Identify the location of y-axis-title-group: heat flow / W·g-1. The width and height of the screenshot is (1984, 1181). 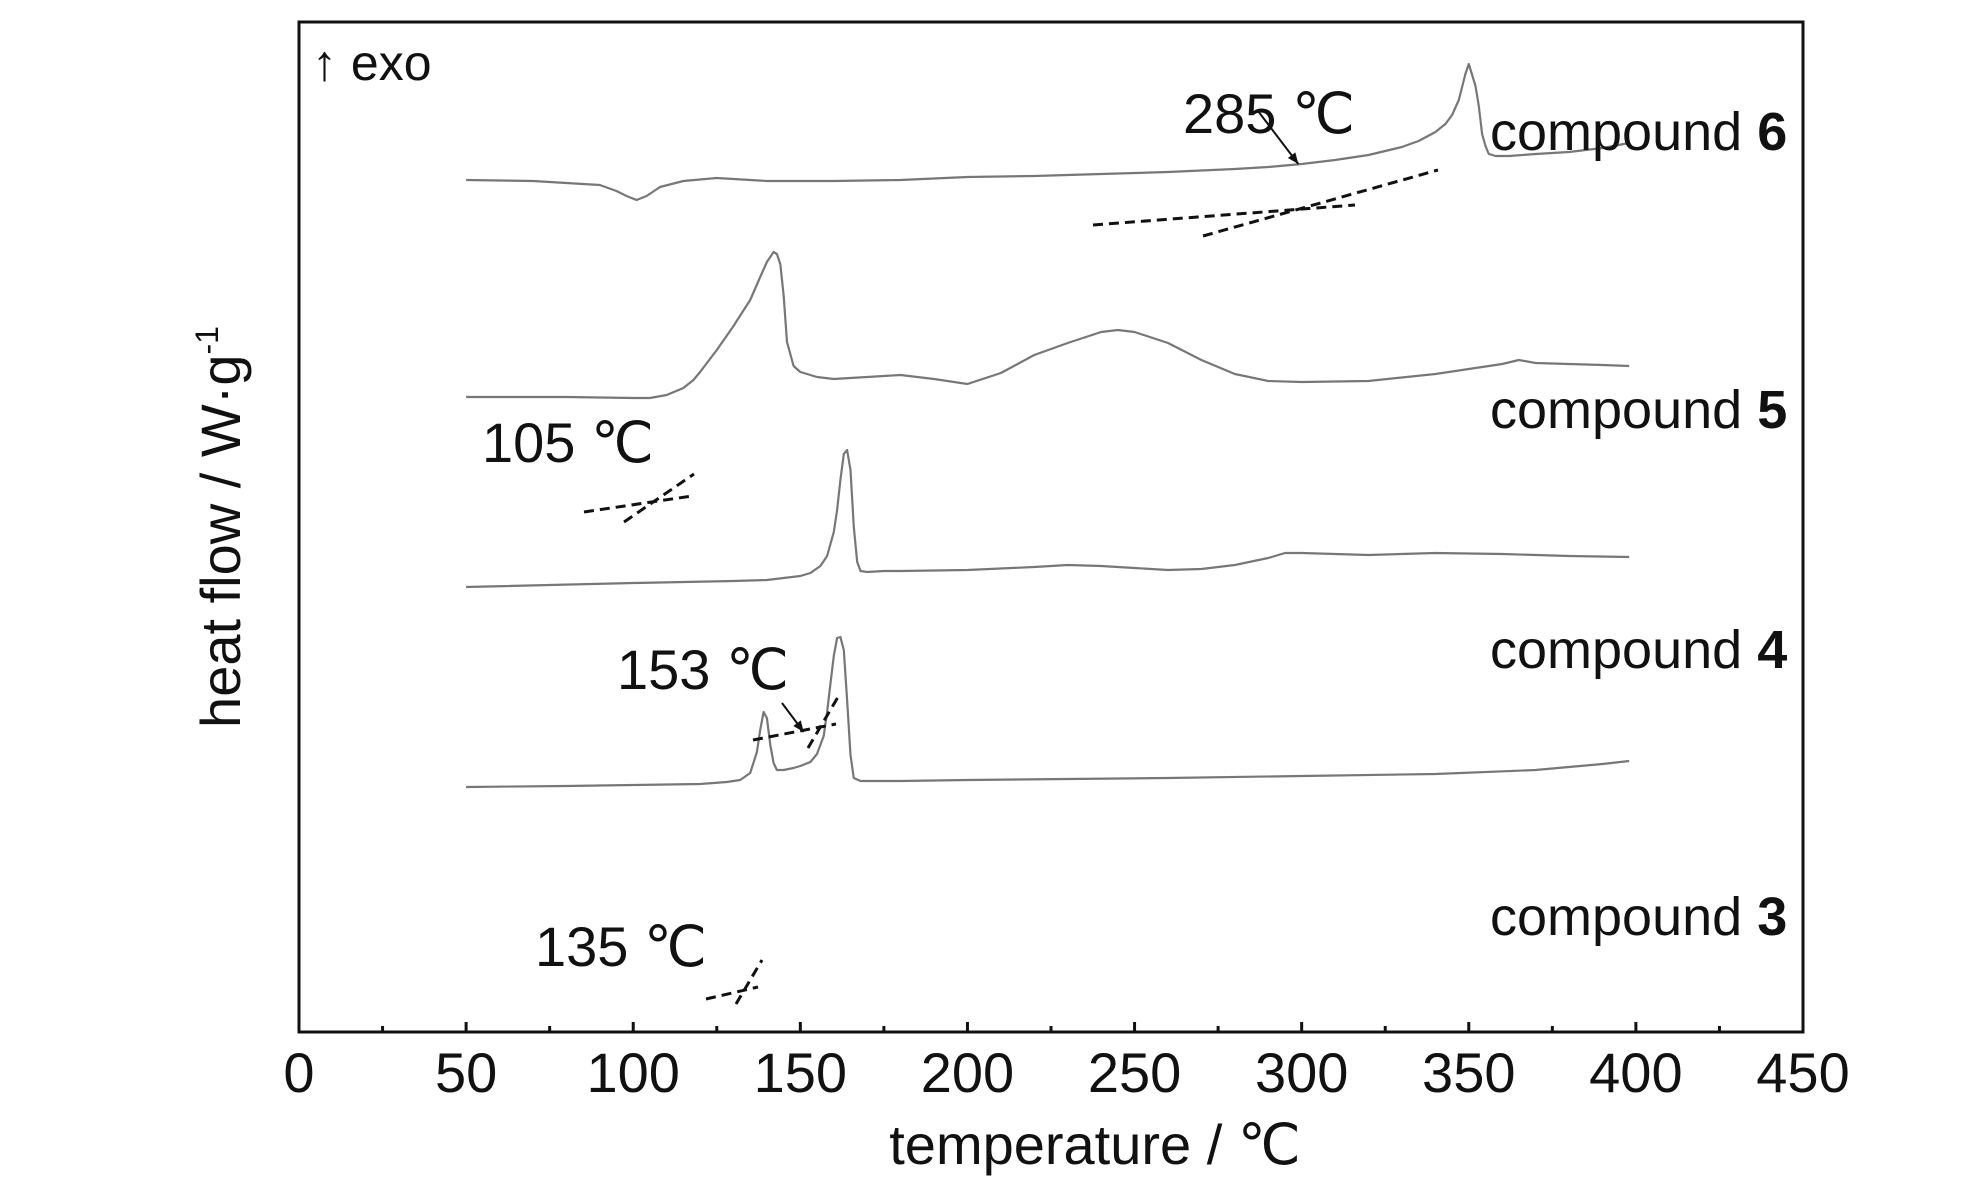
(220, 527).